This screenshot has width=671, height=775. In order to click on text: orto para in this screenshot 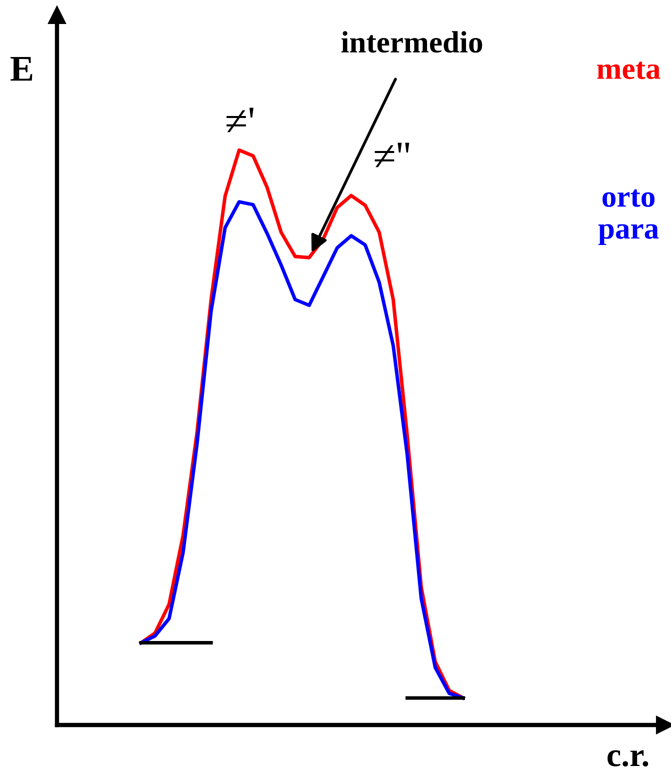, I will do `click(628, 217)`.